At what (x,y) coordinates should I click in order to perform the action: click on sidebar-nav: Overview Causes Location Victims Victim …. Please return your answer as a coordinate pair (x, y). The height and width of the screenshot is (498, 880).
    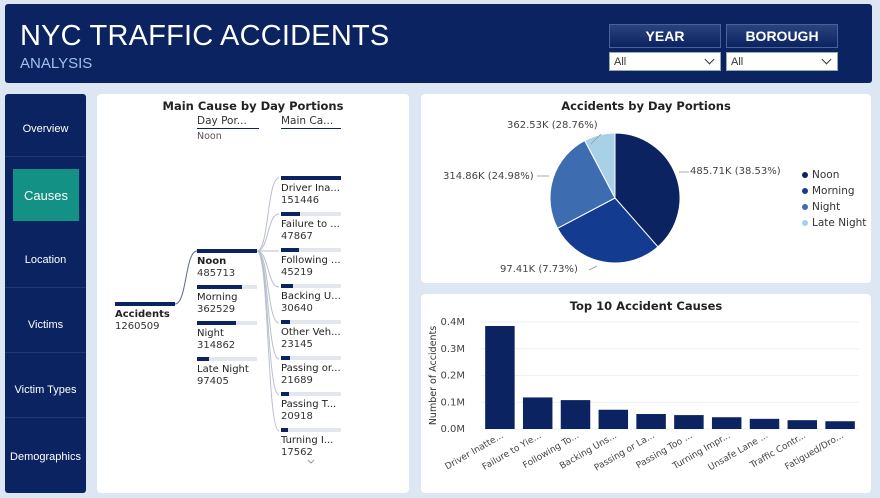
    Looking at the image, I should click on (45, 293).